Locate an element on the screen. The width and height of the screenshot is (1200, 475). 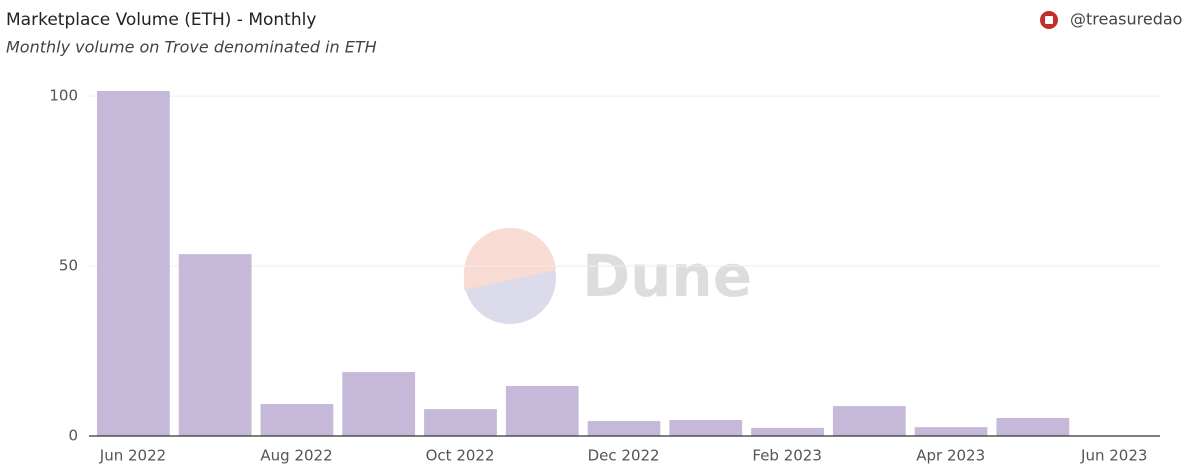
y-tick-label: 0 is located at coordinates (73, 436).